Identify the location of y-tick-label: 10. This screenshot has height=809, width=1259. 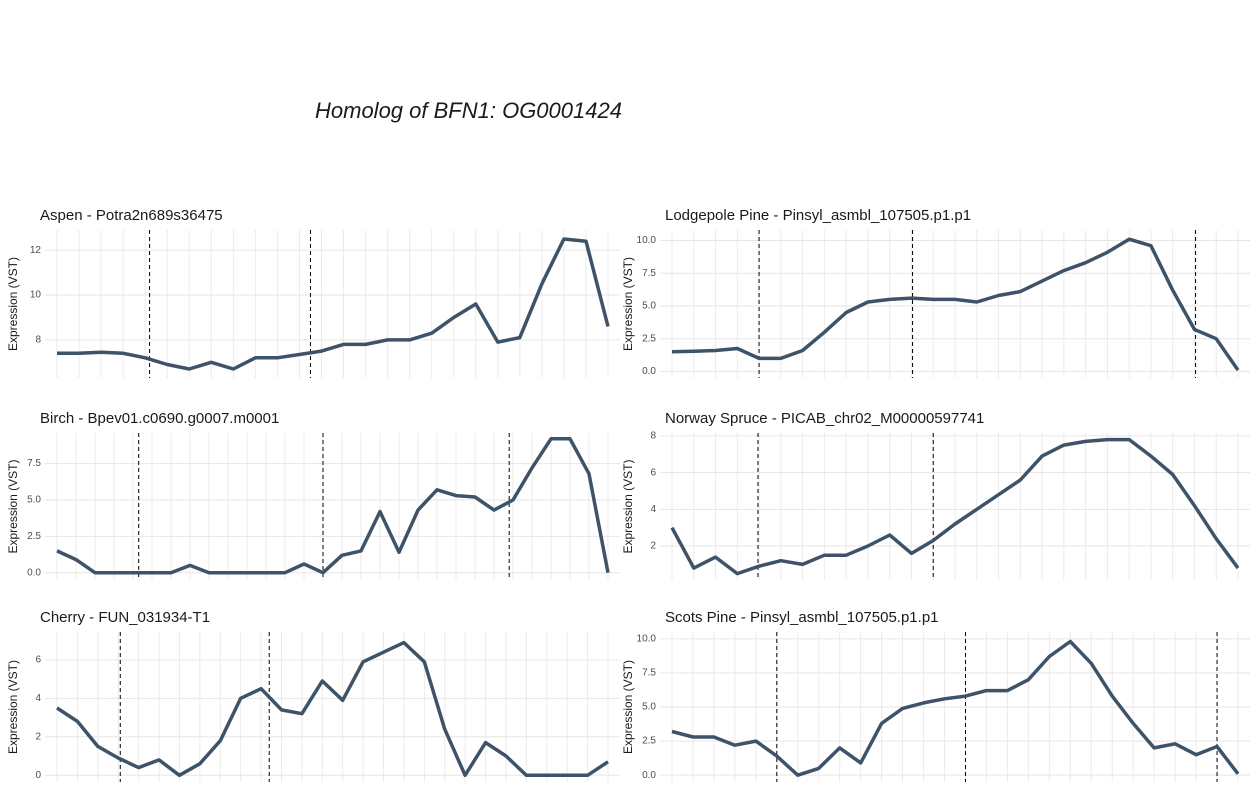
(36, 295).